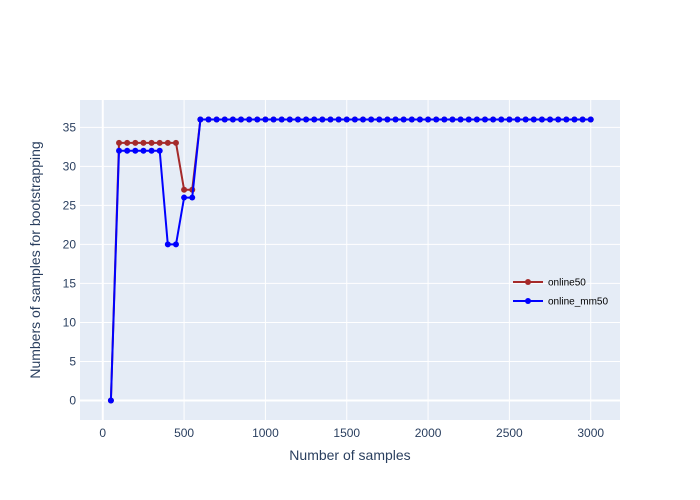 This screenshot has width=700, height=500. What do you see at coordinates (578, 302) in the screenshot?
I see `legend-label: online_mm50` at bounding box center [578, 302].